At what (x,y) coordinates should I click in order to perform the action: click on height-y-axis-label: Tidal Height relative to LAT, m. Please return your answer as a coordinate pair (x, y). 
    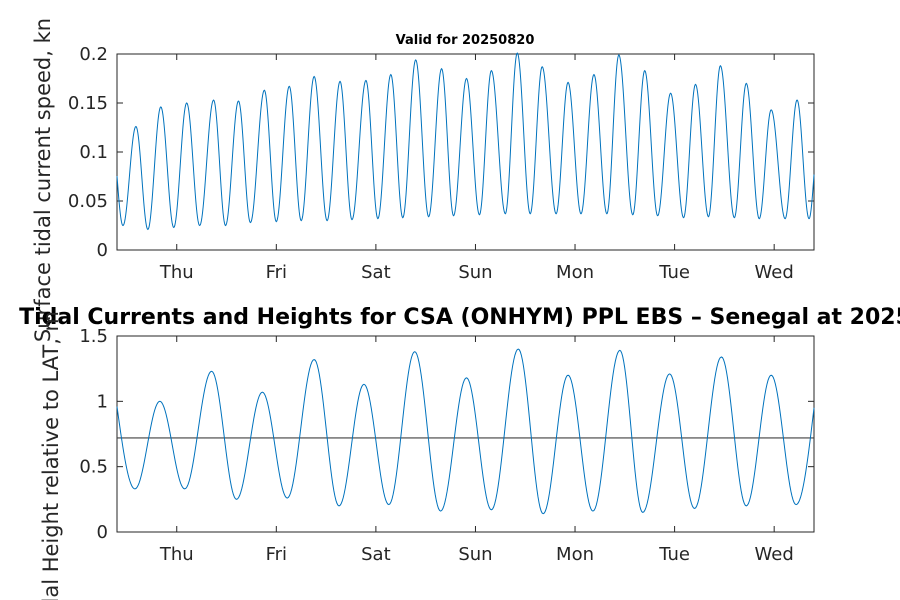
    Looking at the image, I should click on (51, 455).